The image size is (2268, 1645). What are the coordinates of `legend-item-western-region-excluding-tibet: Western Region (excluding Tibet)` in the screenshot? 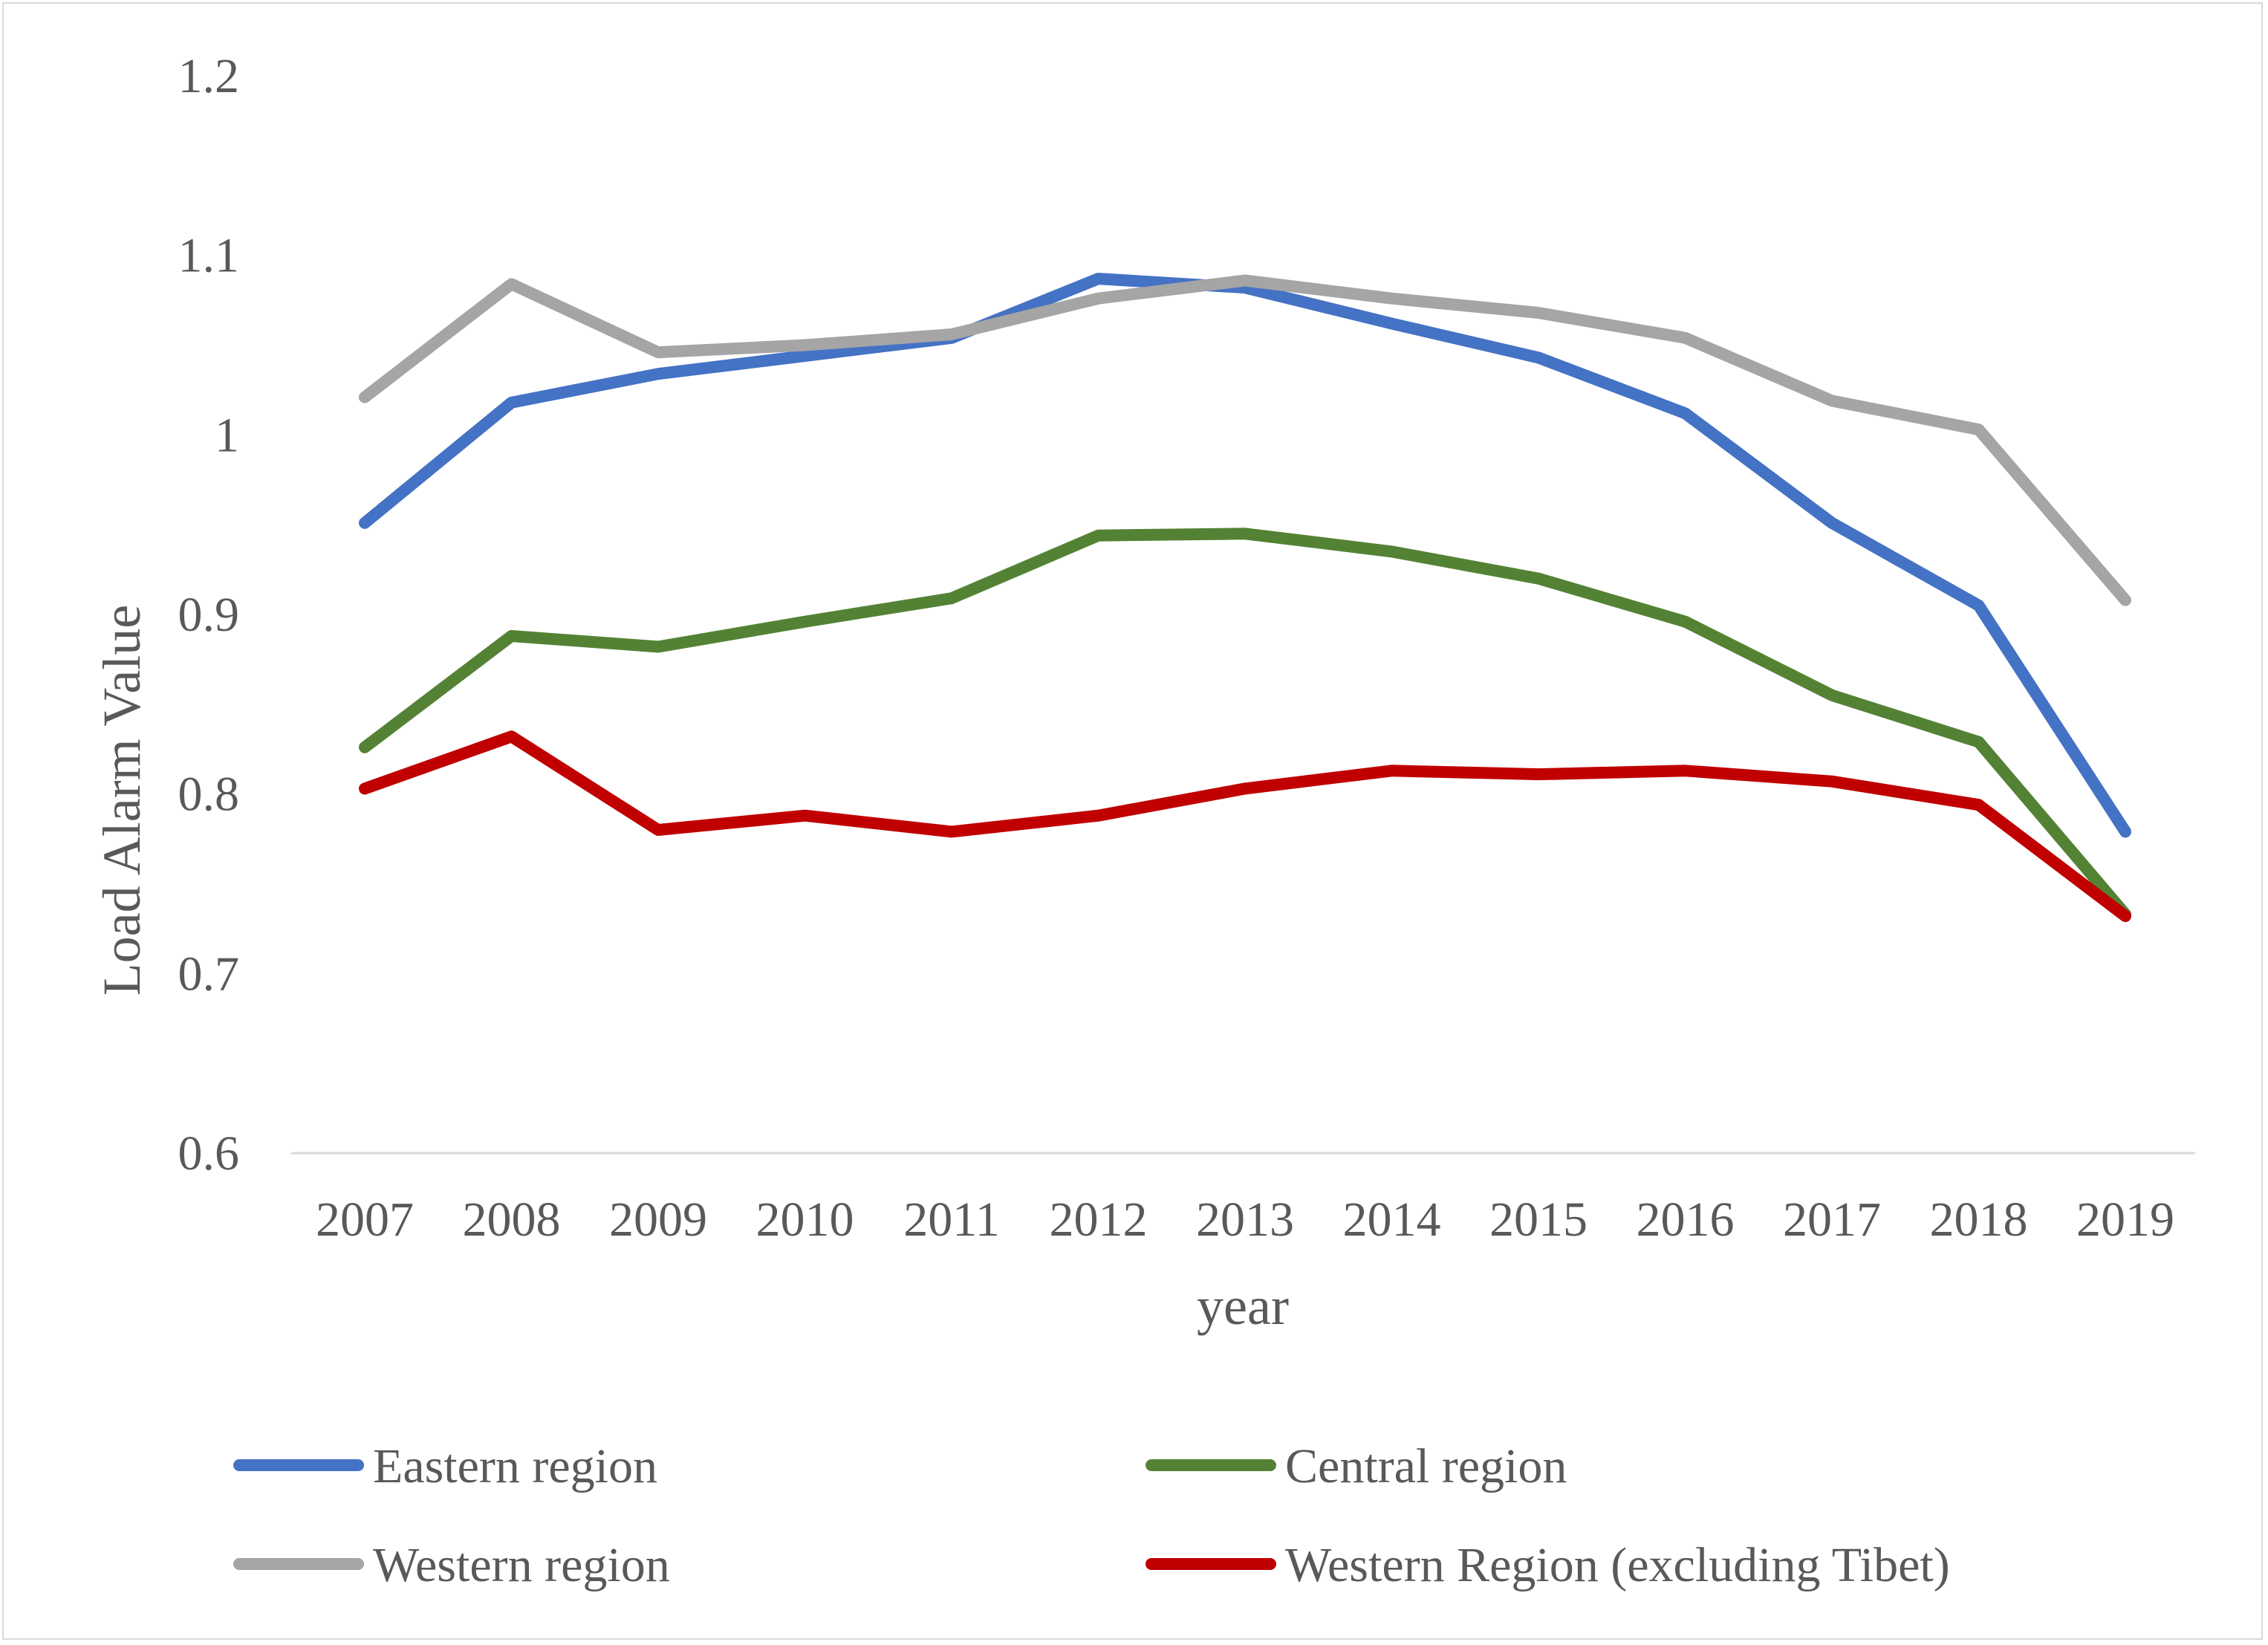 It's located at (1548, 1565).